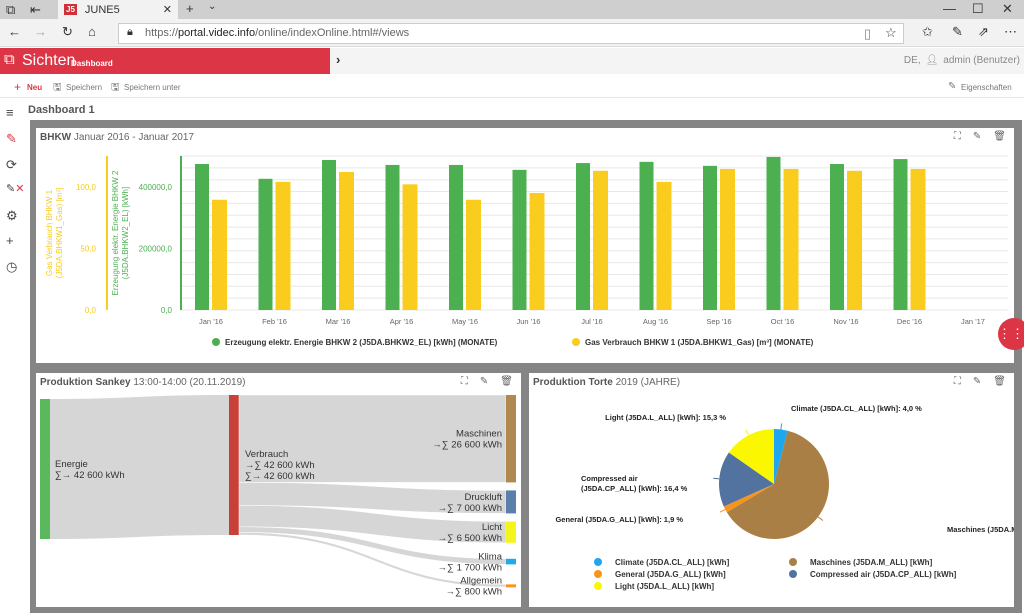 The width and height of the screenshot is (1024, 613). What do you see at coordinates (15, 189) in the screenshot?
I see `delete-edit-icon: ✎✕` at bounding box center [15, 189].